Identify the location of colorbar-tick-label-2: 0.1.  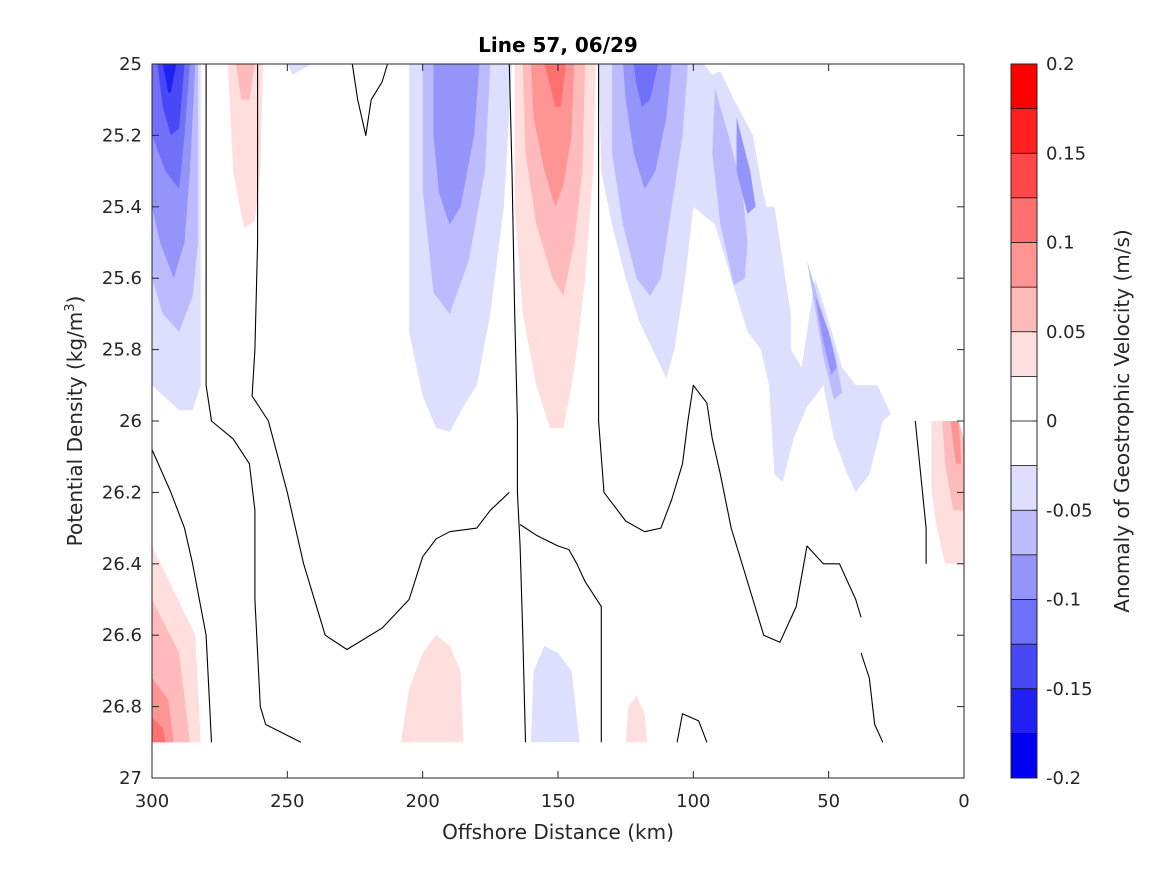
(1060, 243).